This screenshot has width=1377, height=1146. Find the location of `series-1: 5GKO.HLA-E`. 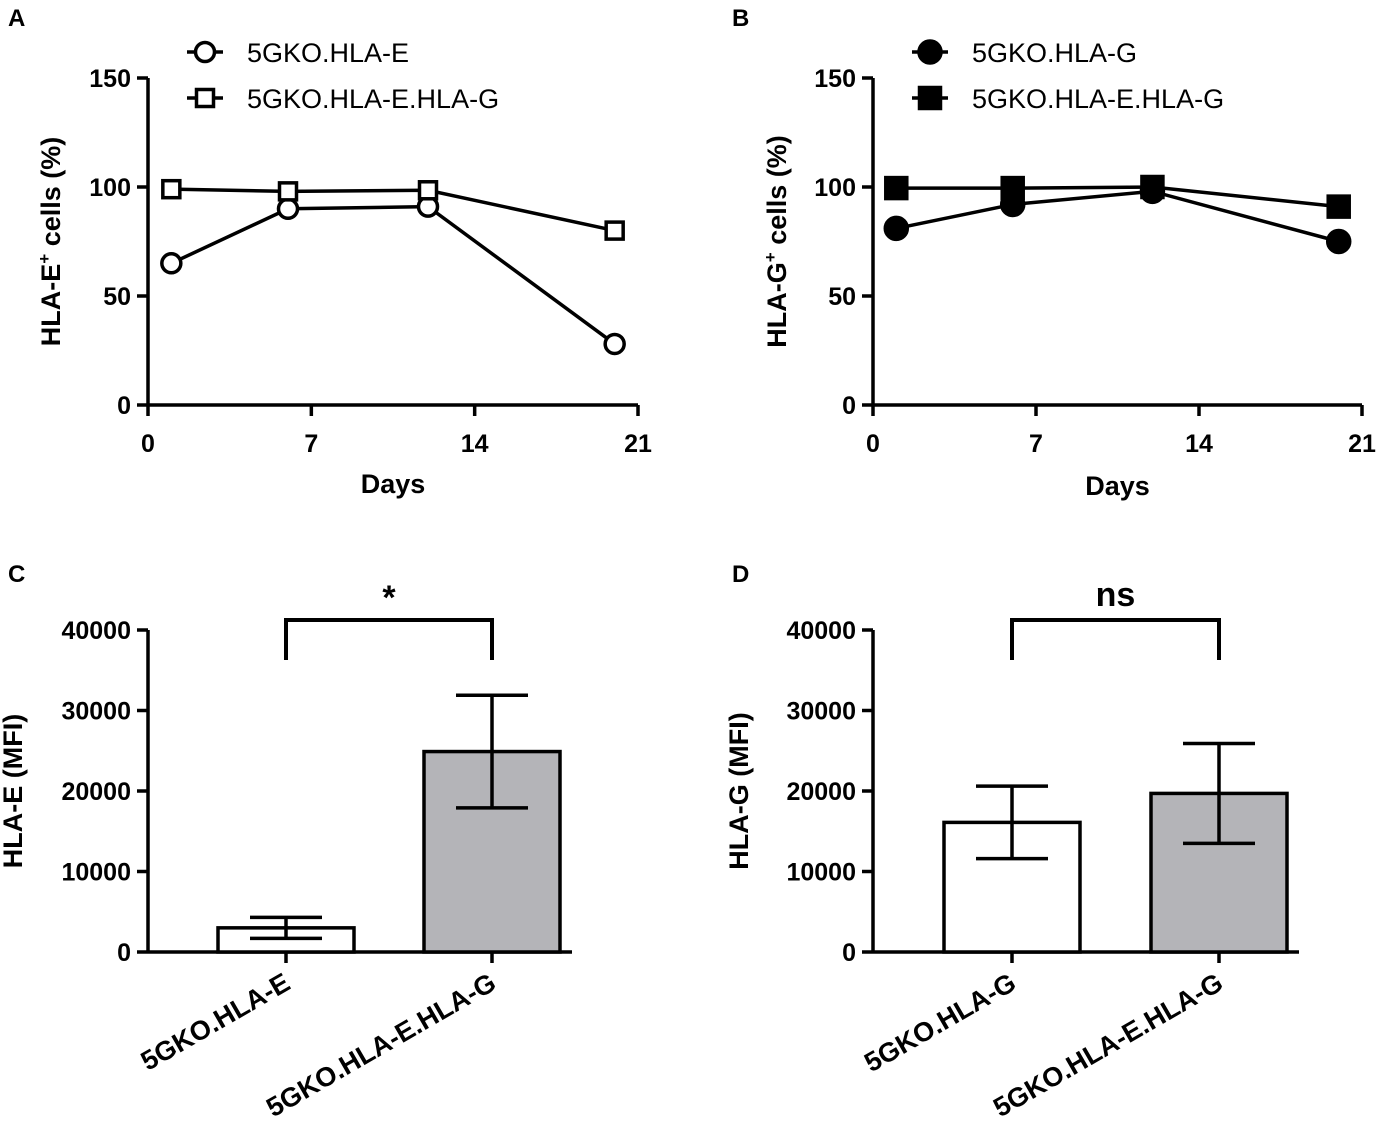

series-1: 5GKO.HLA-E is located at coordinates (393, 197).